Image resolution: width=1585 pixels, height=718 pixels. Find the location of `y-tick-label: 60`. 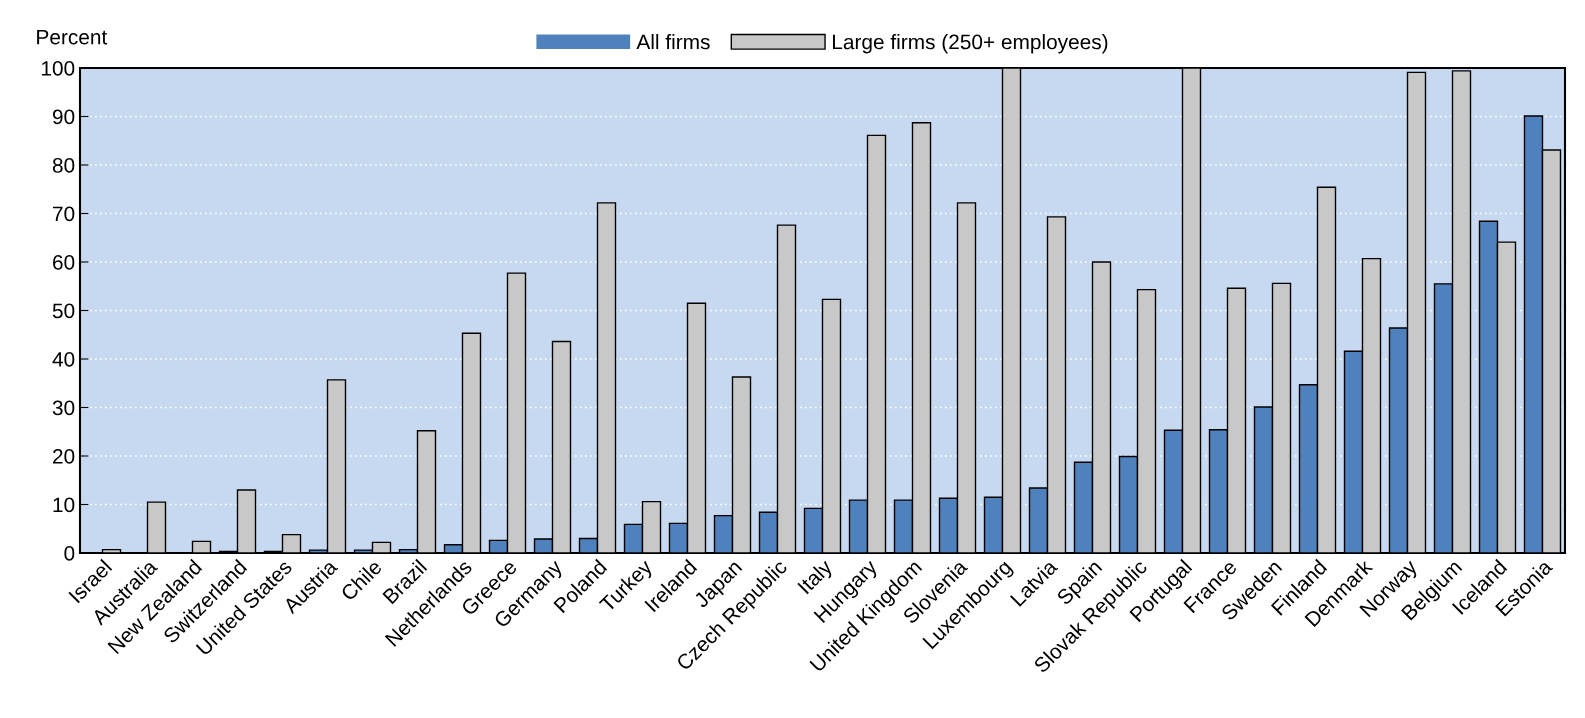

y-tick-label: 60 is located at coordinates (64, 262).